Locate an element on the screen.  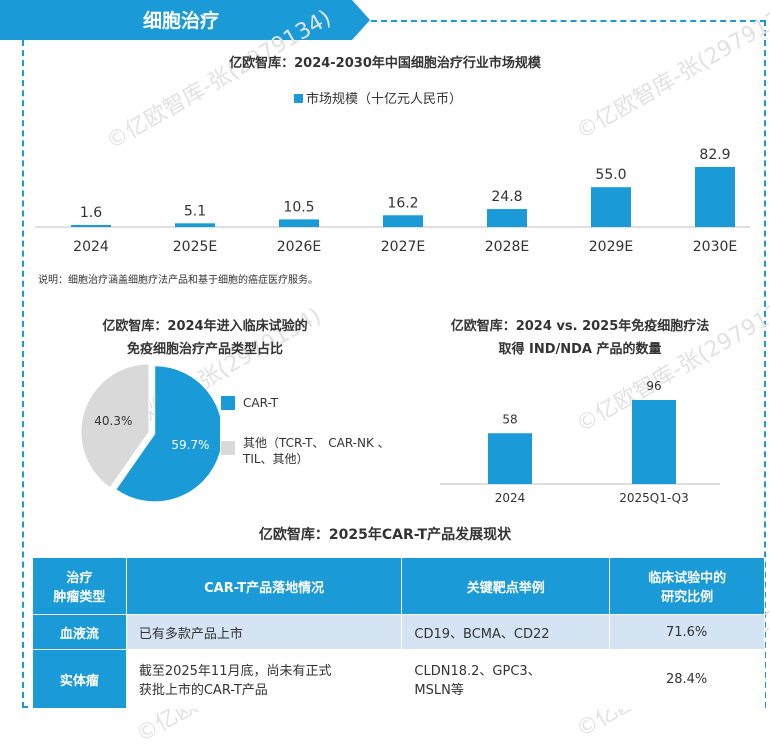
x-tick-label: 2030E is located at coordinates (715, 247).